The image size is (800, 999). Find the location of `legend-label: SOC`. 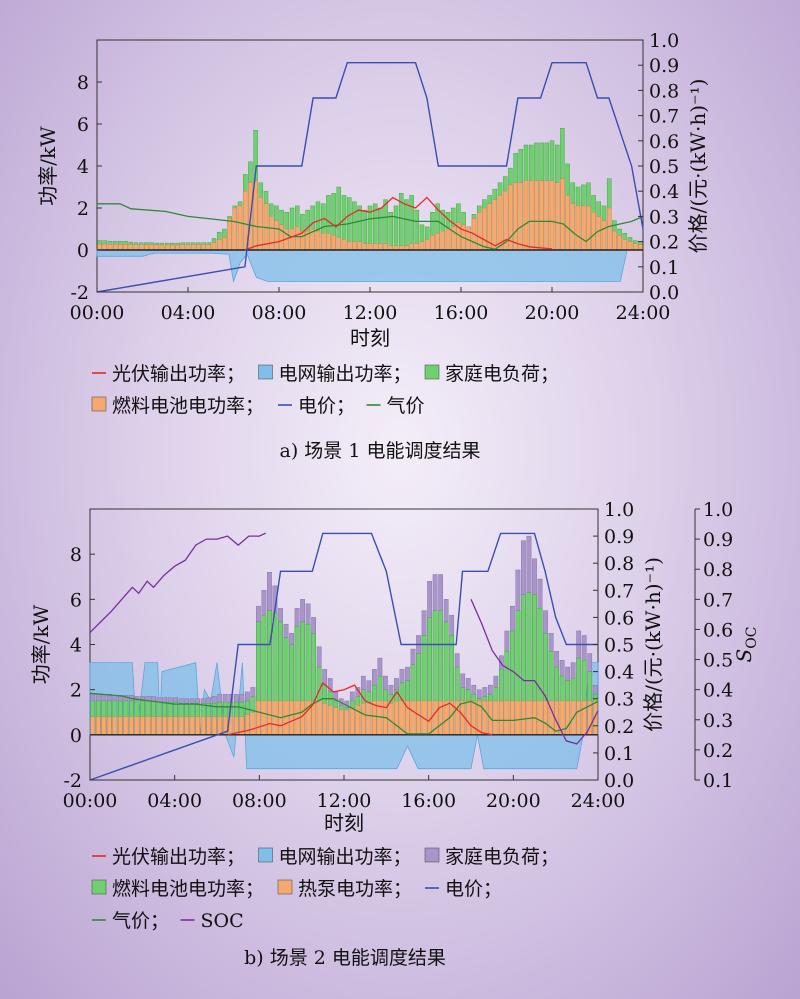

legend-label: SOC is located at coordinates (222, 921).